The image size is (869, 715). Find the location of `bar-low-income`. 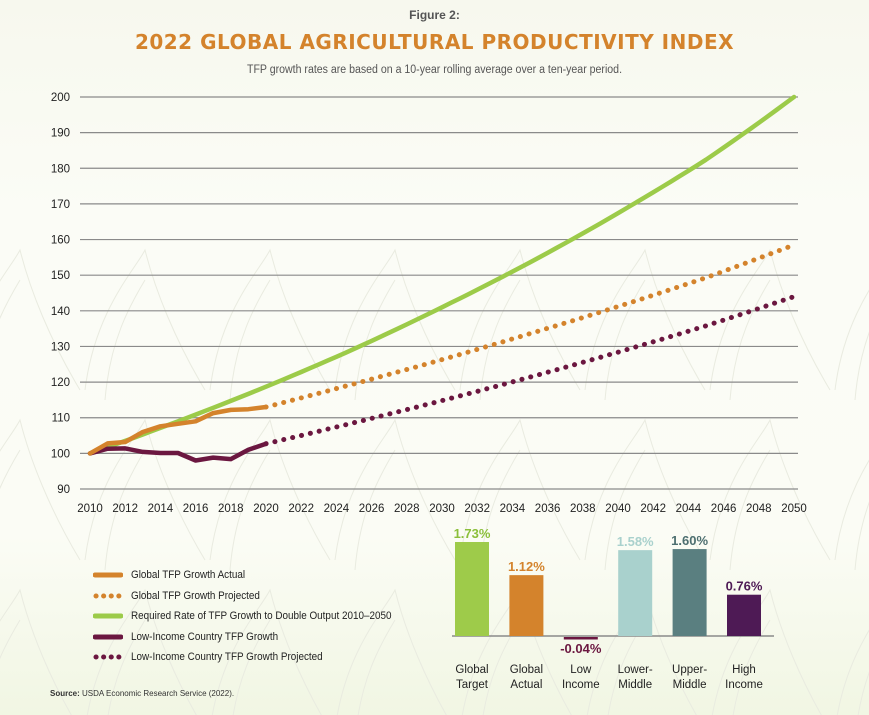

bar-low-income is located at coordinates (580, 638).